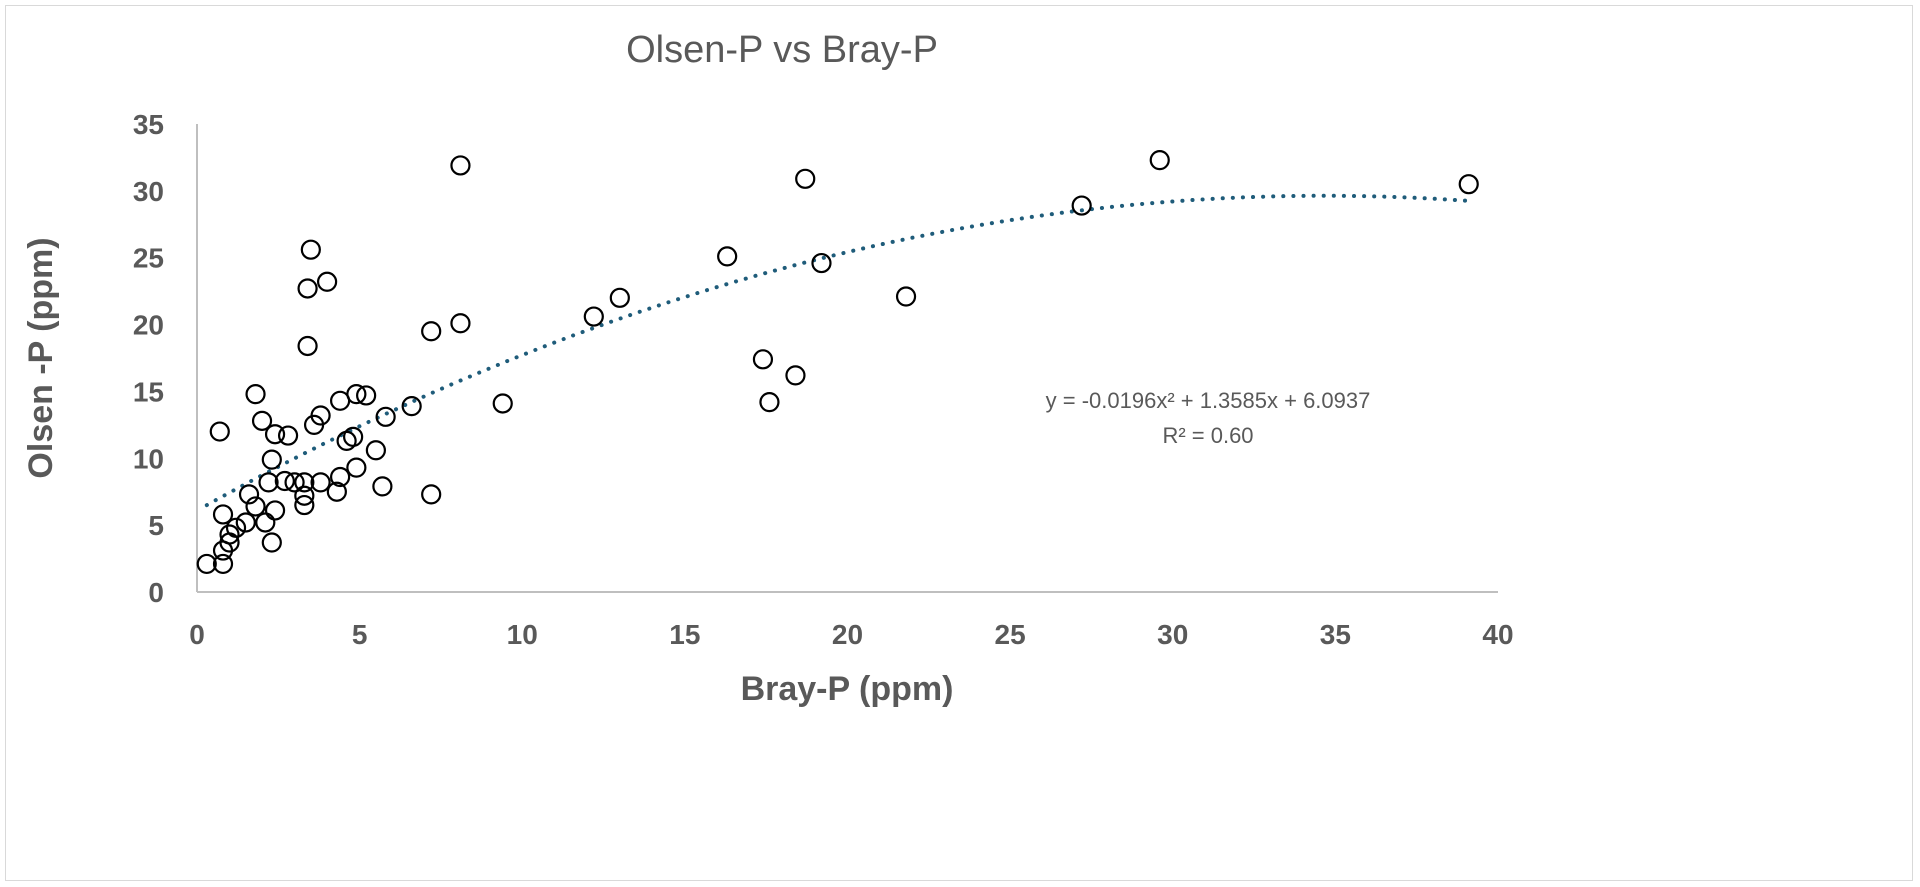 The width and height of the screenshot is (1920, 887). What do you see at coordinates (360, 634) in the screenshot?
I see `x-tick-label: 5` at bounding box center [360, 634].